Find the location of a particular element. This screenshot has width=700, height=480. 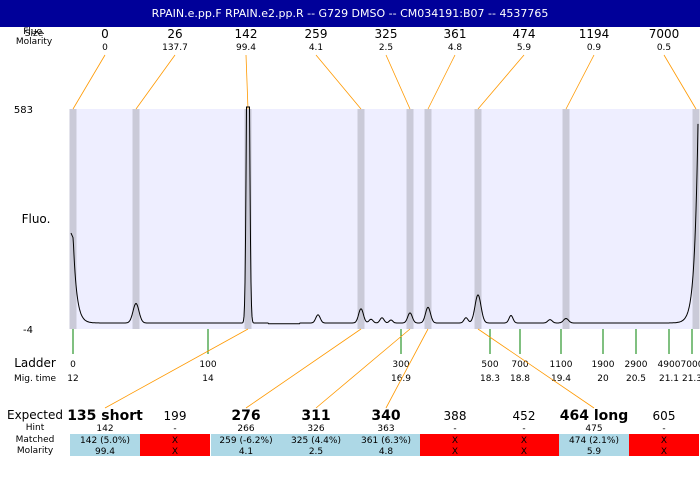

ladder-size-label: 4900 is located at coordinates (669, 365).